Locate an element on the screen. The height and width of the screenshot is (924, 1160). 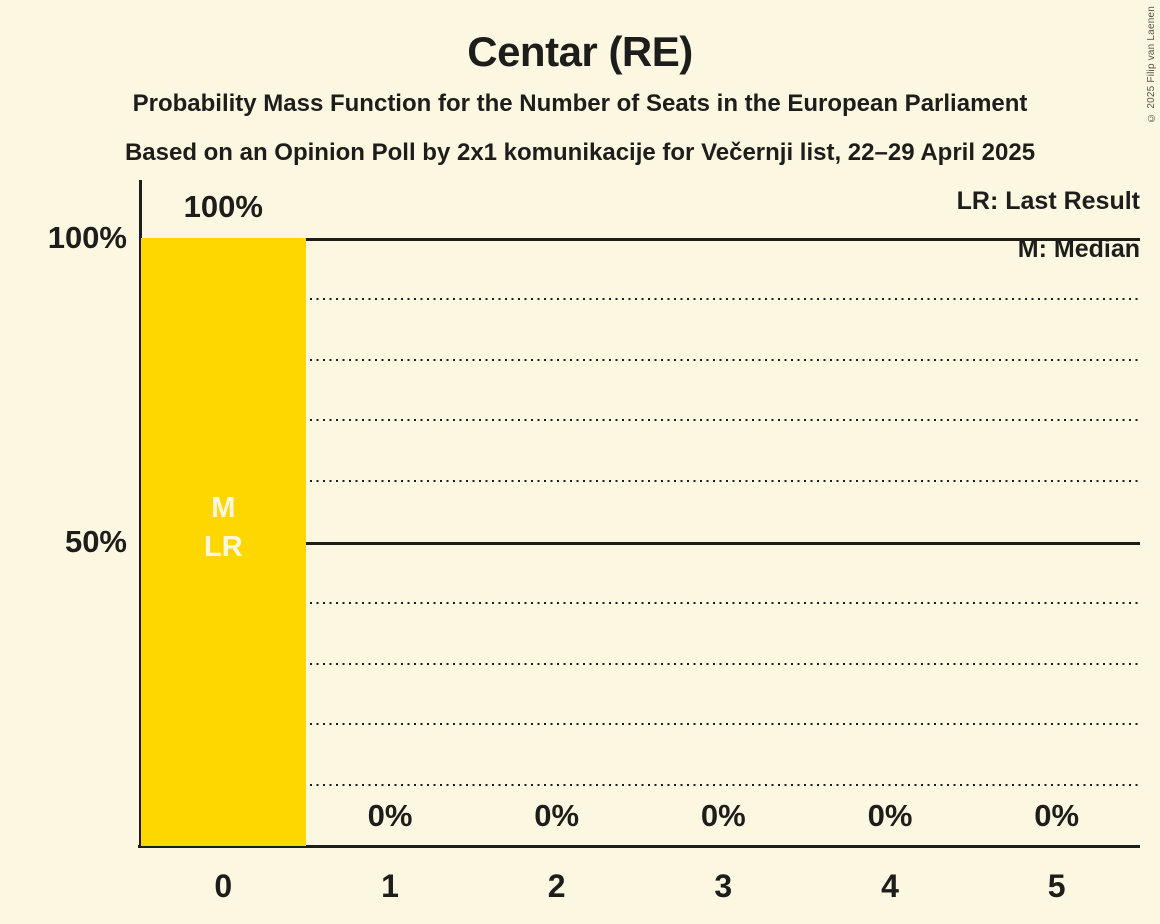
x-tick-label-2: 2 is located at coordinates (556, 886).